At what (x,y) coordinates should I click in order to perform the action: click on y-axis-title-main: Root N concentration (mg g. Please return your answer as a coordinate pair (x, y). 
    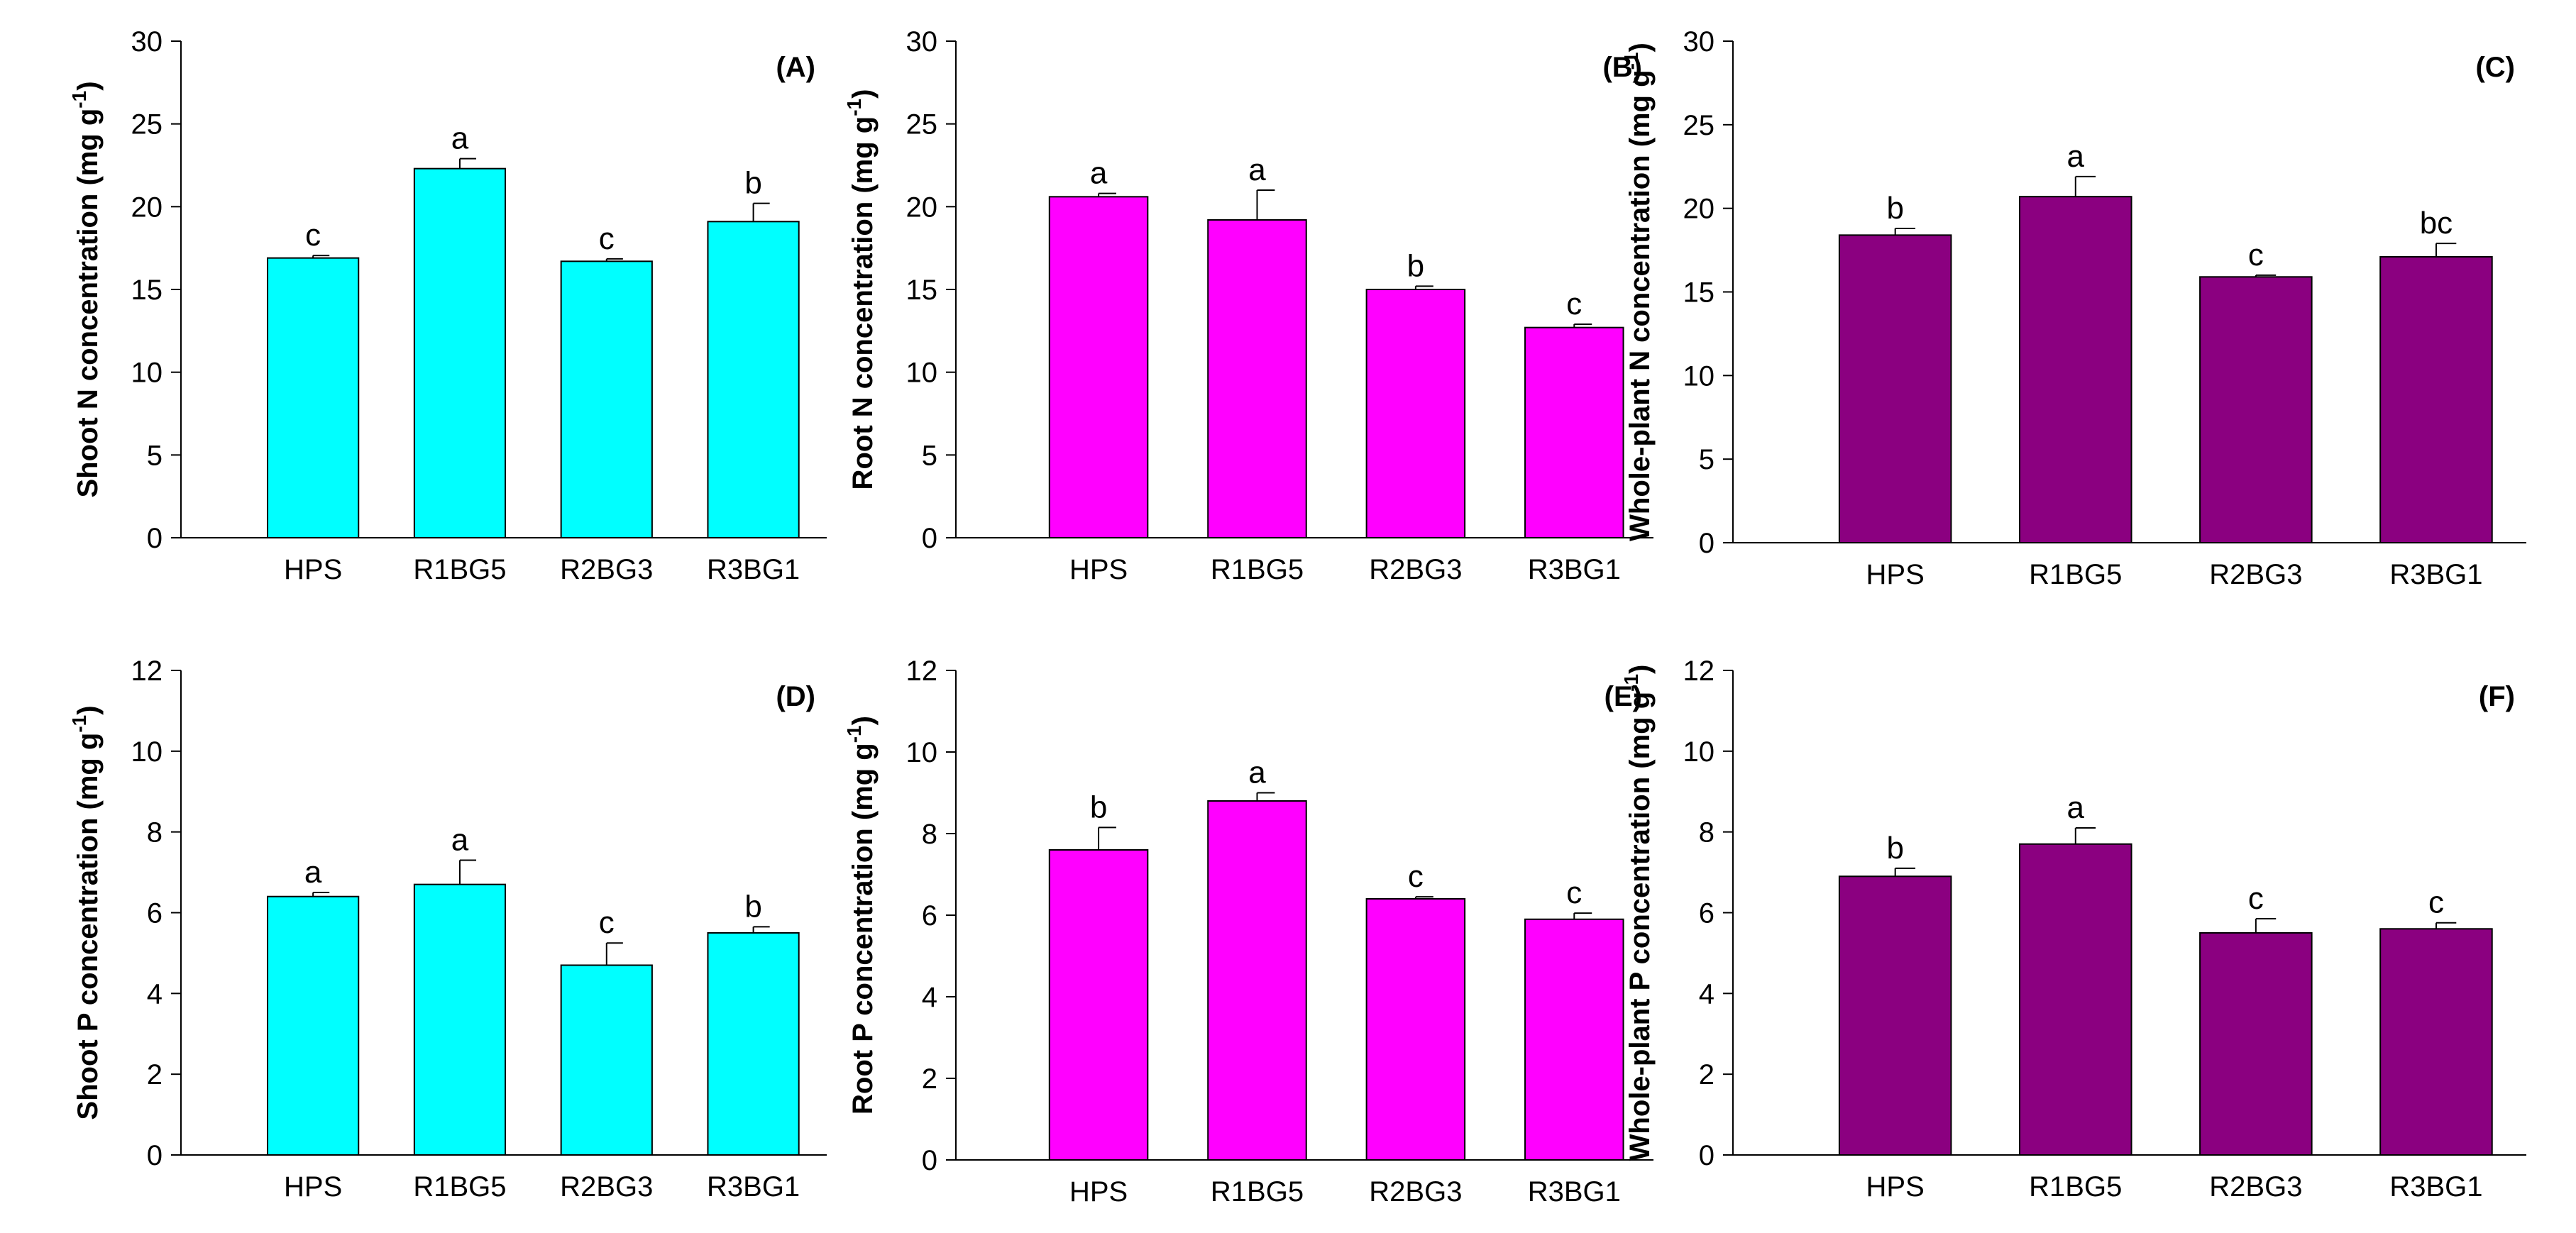
    Looking at the image, I should click on (863, 303).